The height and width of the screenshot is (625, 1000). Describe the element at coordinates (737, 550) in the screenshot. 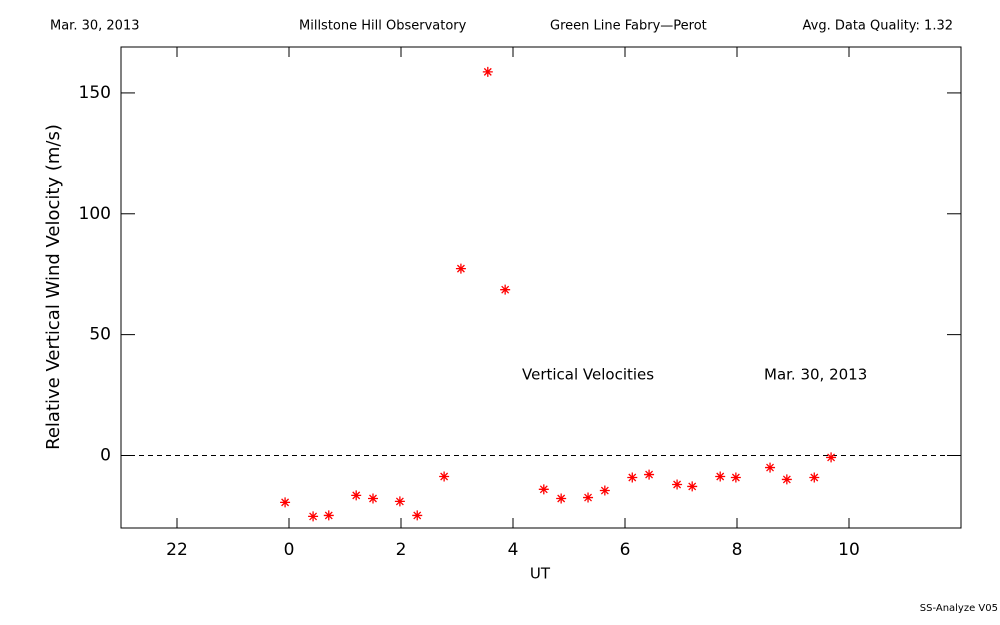

I see `x-tick-label: 8` at that location.